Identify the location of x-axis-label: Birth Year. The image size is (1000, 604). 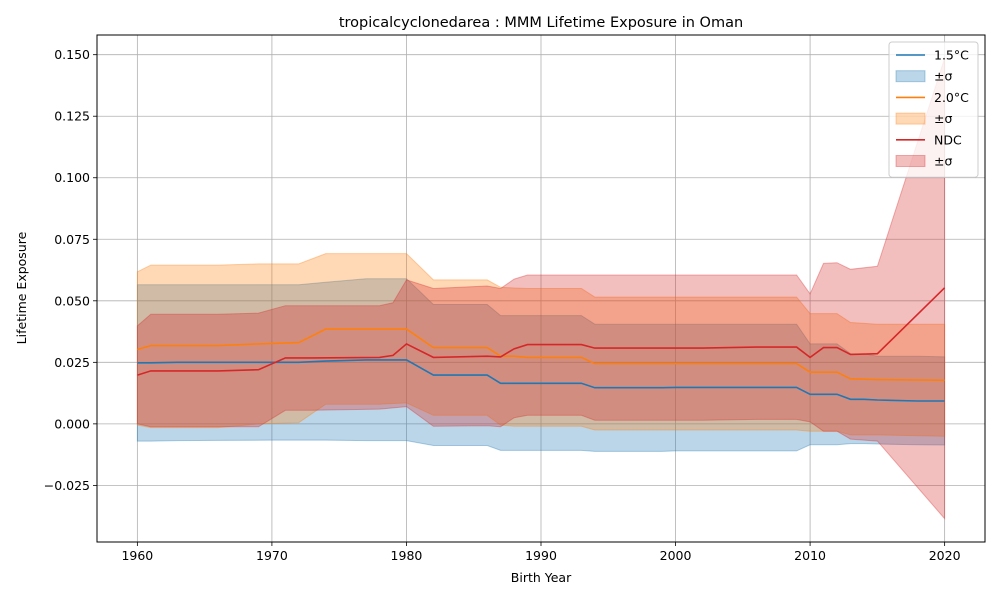
(541, 577).